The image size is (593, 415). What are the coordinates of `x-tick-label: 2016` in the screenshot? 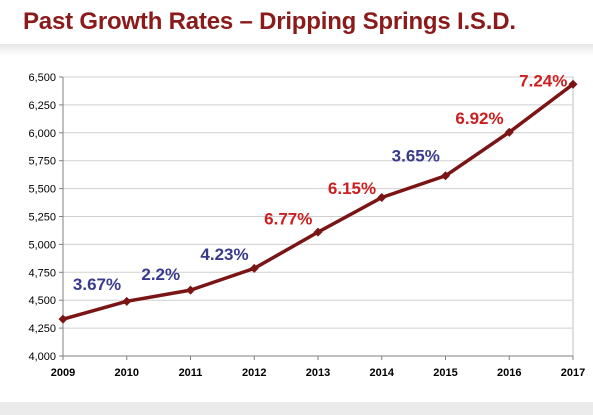 It's located at (509, 373).